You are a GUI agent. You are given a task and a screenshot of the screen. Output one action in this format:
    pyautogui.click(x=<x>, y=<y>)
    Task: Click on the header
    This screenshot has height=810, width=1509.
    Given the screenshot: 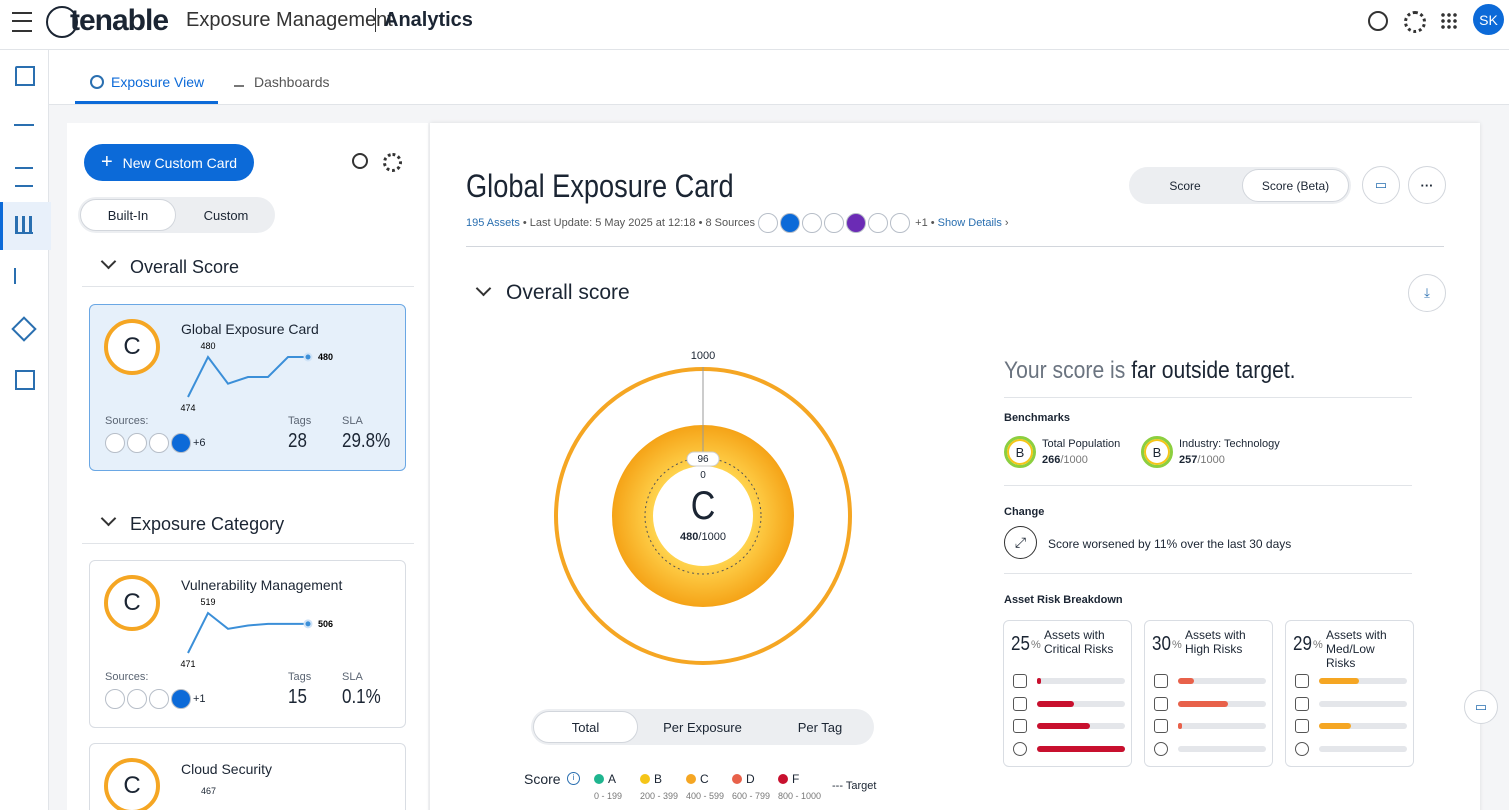 What is the action you would take?
    pyautogui.click(x=754, y=25)
    